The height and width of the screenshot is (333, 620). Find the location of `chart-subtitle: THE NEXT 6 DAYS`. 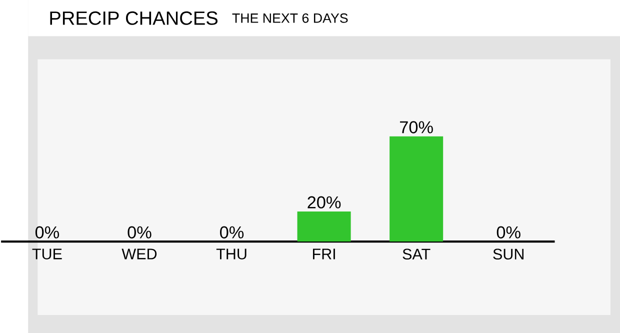

chart-subtitle: THE NEXT 6 DAYS is located at coordinates (290, 18).